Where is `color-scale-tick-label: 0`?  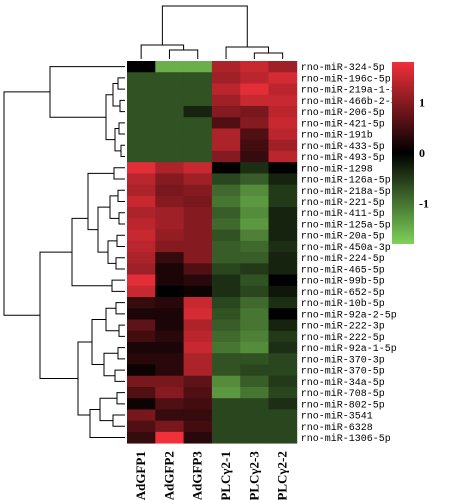
color-scale-tick-label: 0 is located at coordinates (422, 153).